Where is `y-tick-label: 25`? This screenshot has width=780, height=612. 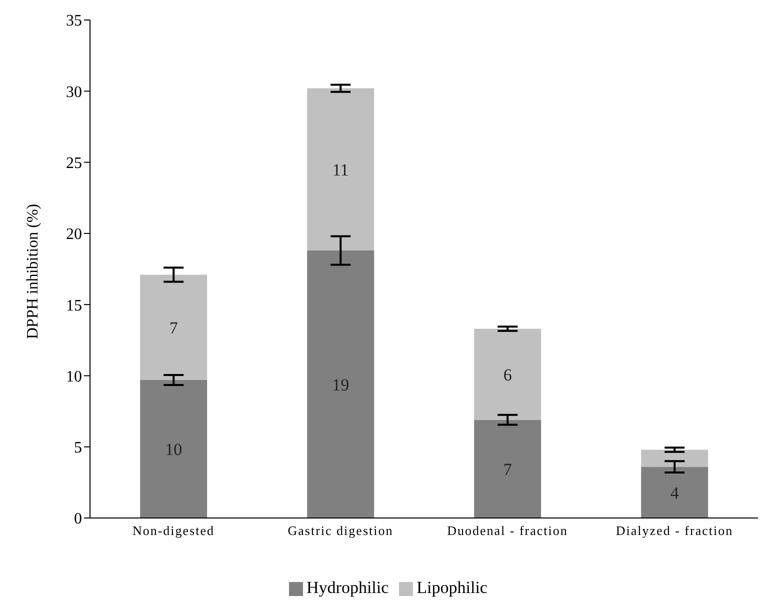 y-tick-label: 25 is located at coordinates (74, 163).